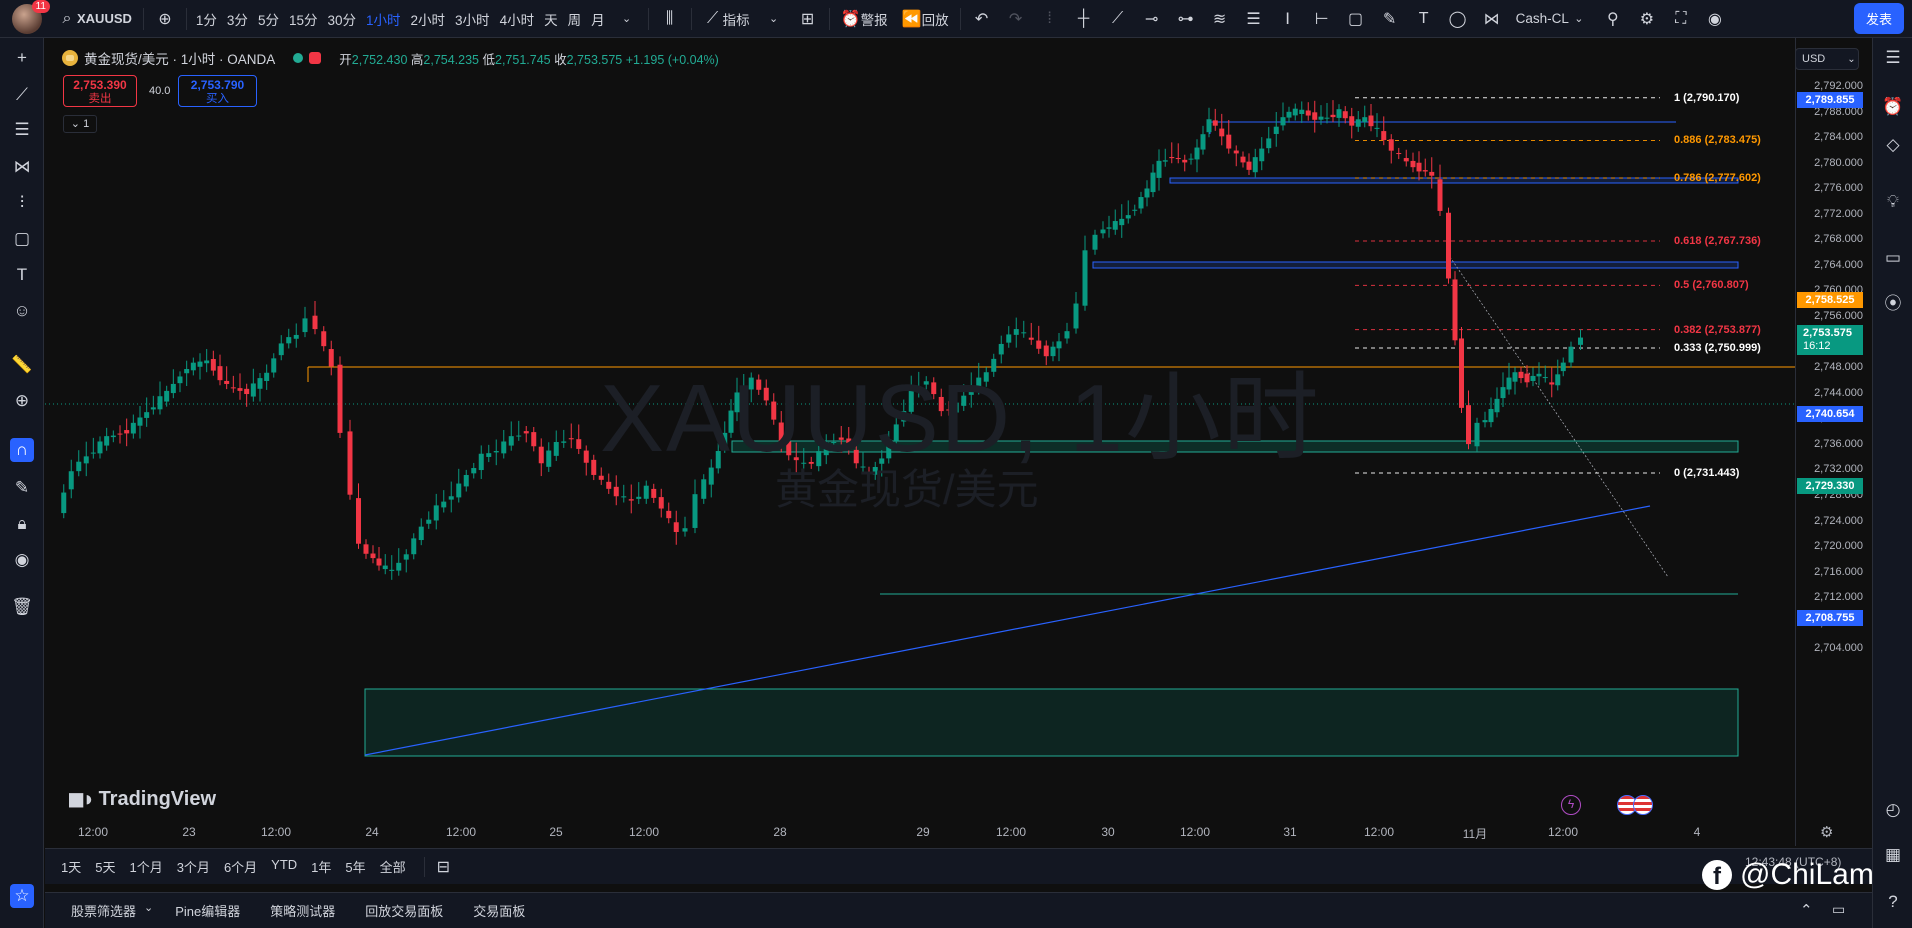 This screenshot has width=1912, height=928. I want to click on compare-symbol-button: ⊕, so click(165, 19).